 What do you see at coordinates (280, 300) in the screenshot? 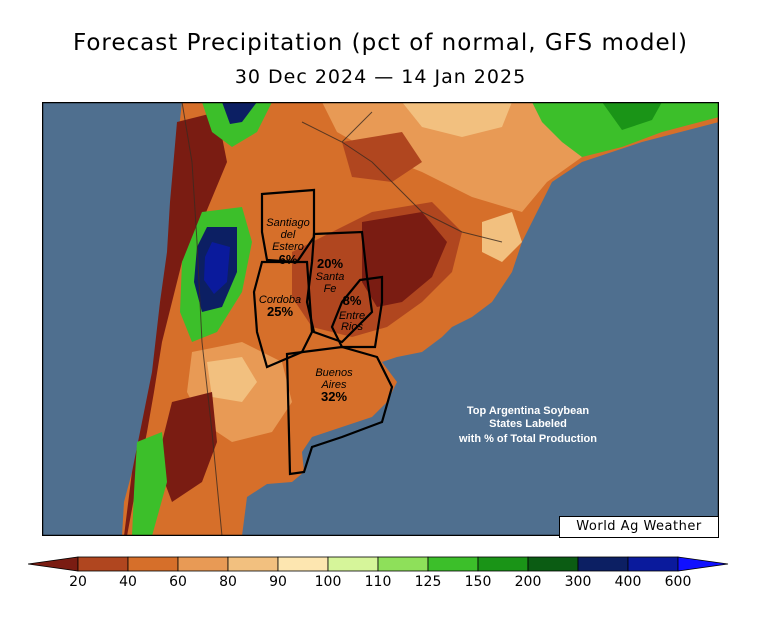
I see `svg-text: Cordoba` at bounding box center [280, 300].